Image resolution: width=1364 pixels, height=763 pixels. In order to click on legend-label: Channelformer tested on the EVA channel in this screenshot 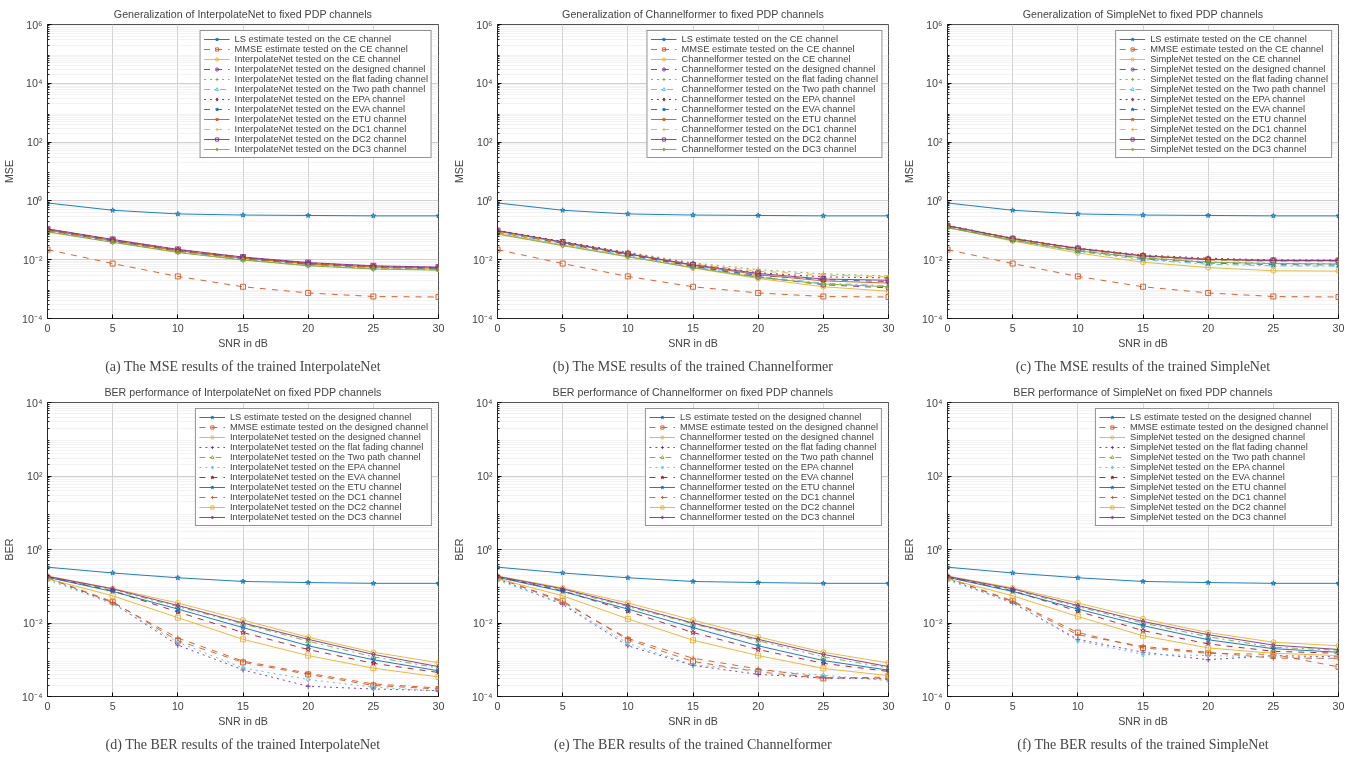, I will do `click(768, 109)`.